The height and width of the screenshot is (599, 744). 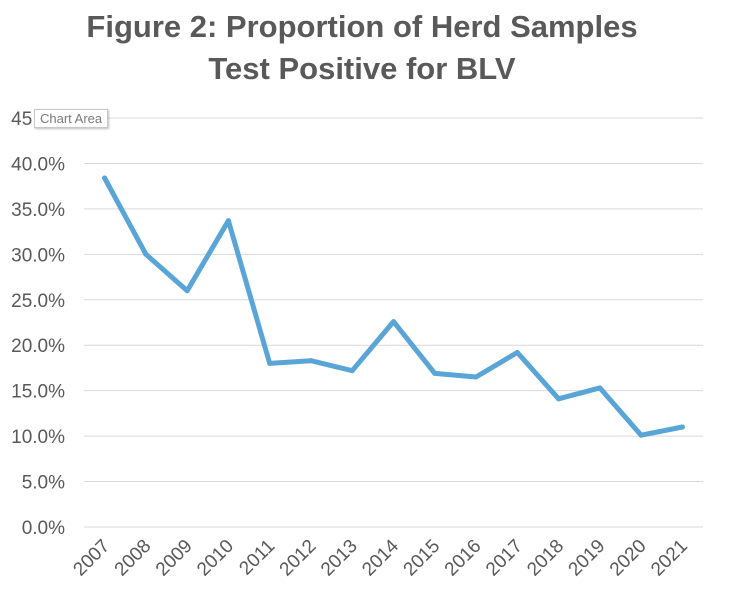 I want to click on y-tick-label: 20.0%, so click(x=38, y=346).